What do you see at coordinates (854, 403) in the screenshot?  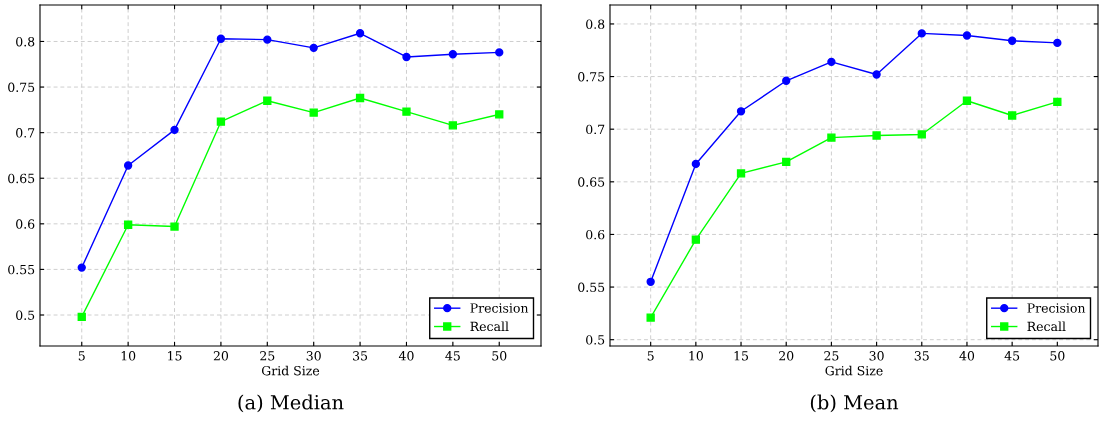 I see `text: (b) Mean` at bounding box center [854, 403].